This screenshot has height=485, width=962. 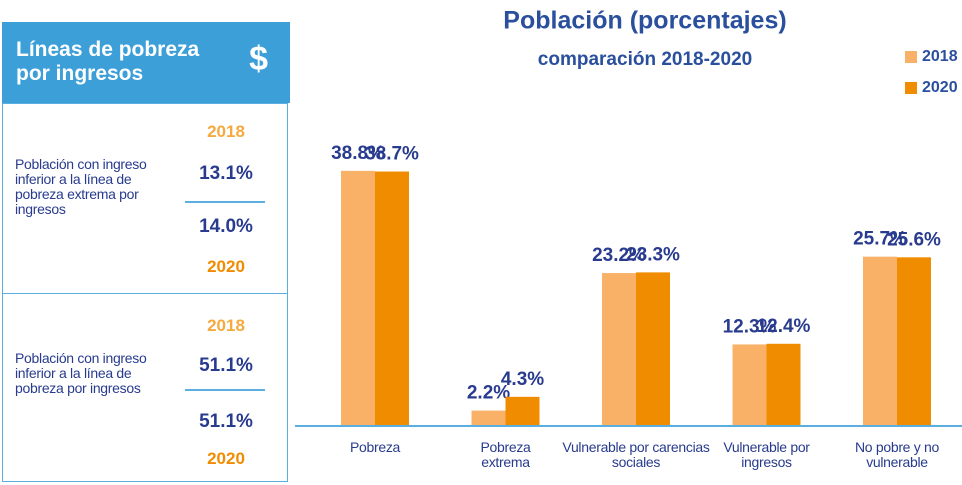 What do you see at coordinates (522, 379) in the screenshot?
I see `value-label: 4.3%` at bounding box center [522, 379].